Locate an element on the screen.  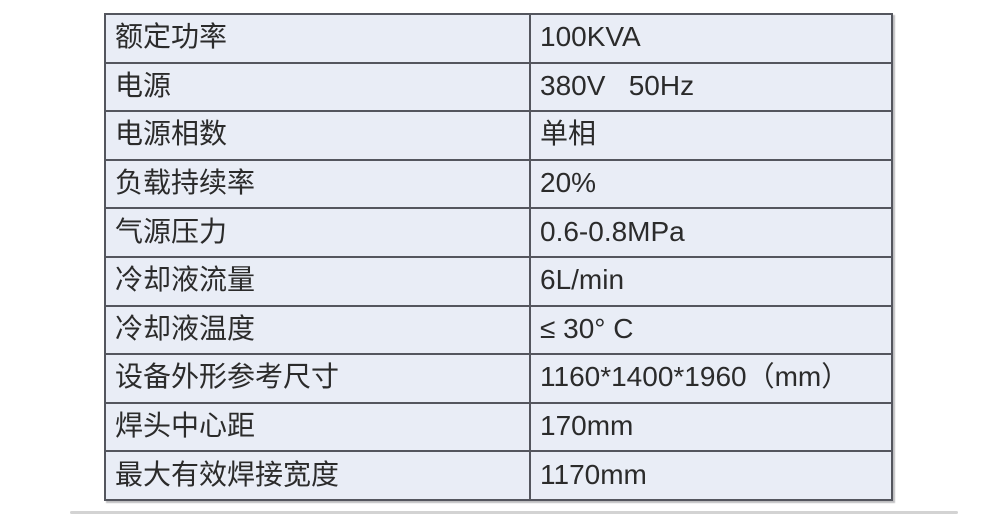
spec-value-cell: 1160*1400*1960（mm） is located at coordinates (711, 378).